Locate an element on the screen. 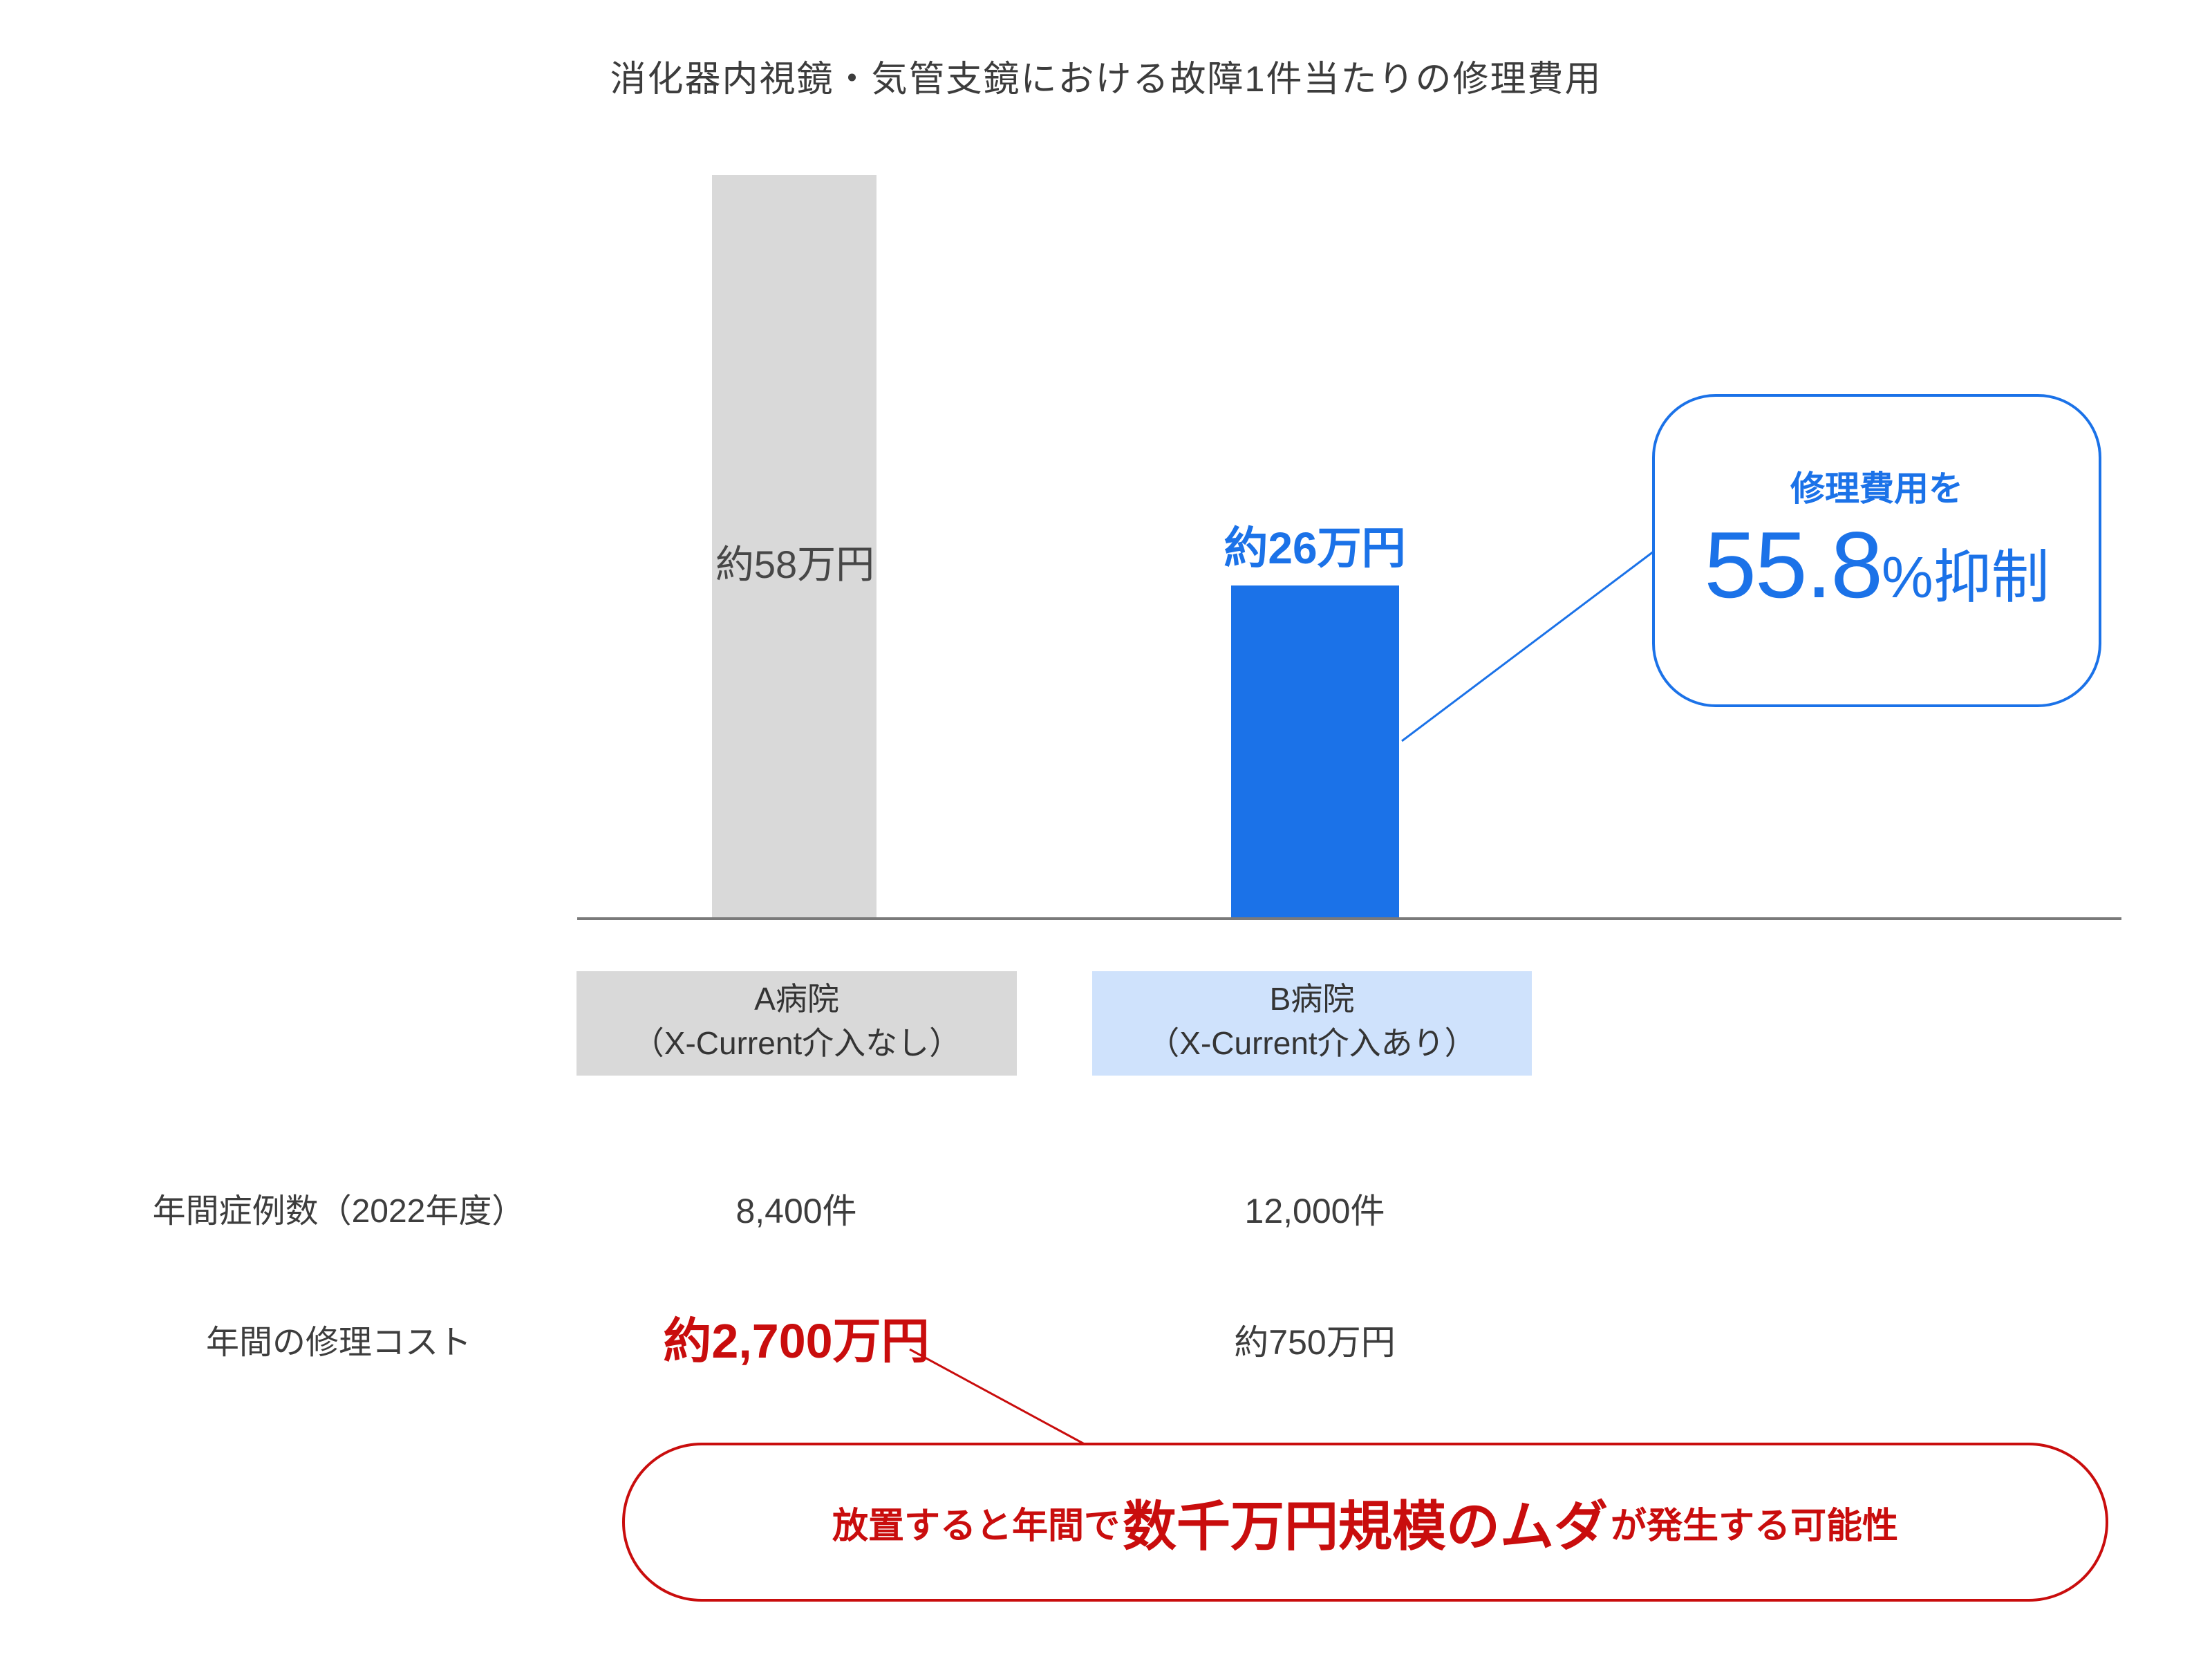 The width and height of the screenshot is (2212, 1659). category-b-line2: （X-Current介入あり） is located at coordinates (1312, 1043).